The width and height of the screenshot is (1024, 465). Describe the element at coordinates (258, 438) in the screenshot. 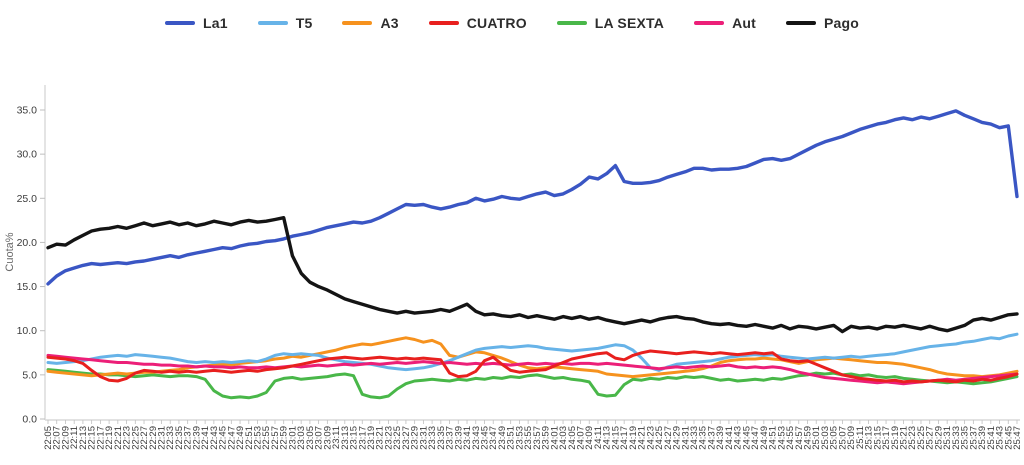

I see `x-tick-label: 22:53` at that location.